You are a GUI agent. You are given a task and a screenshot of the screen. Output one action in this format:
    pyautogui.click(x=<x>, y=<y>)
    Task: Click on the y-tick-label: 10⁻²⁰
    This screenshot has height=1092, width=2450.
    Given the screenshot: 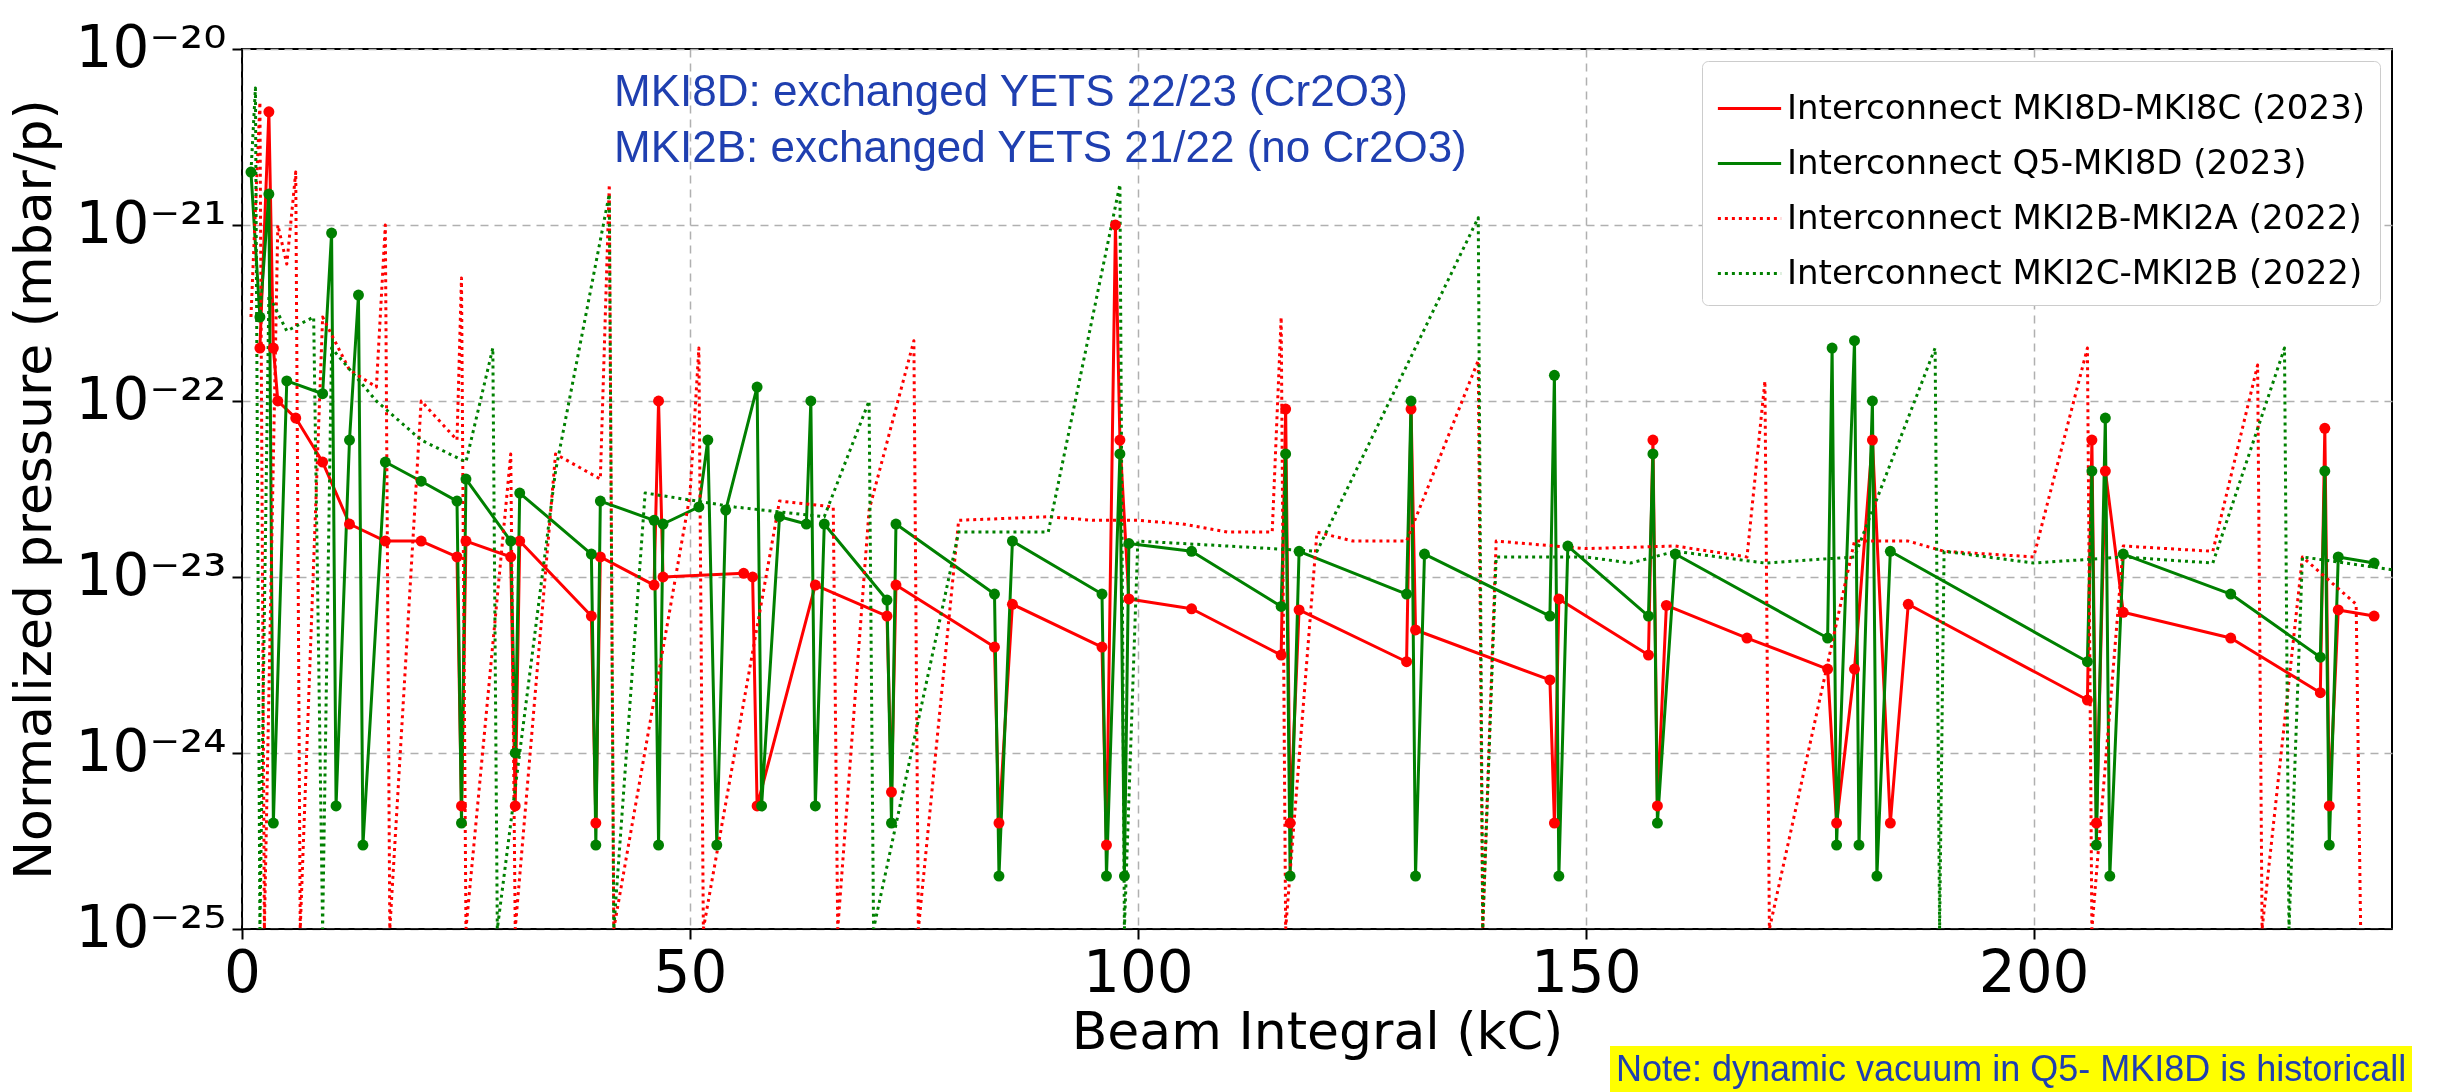 What is the action you would take?
    pyautogui.click(x=151, y=46)
    